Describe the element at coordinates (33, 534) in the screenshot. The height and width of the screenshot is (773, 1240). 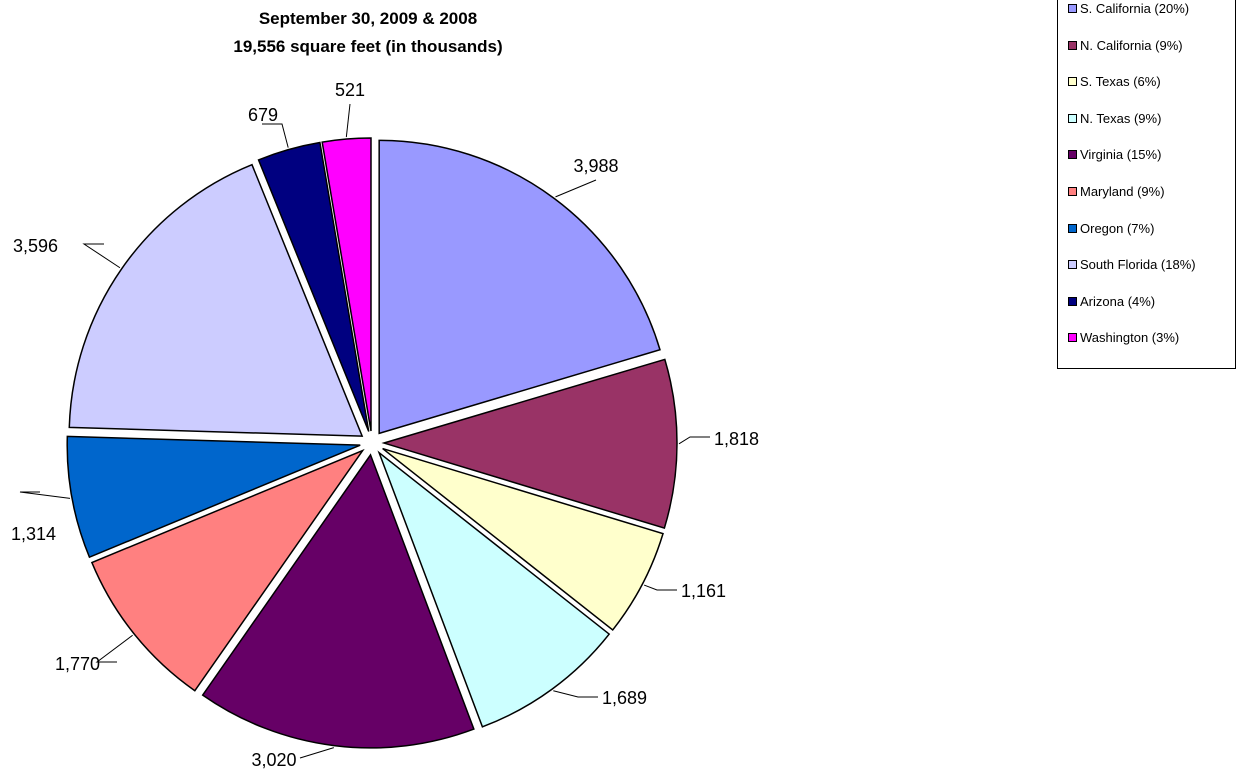
I see `data-label-oregon: 1,314` at that location.